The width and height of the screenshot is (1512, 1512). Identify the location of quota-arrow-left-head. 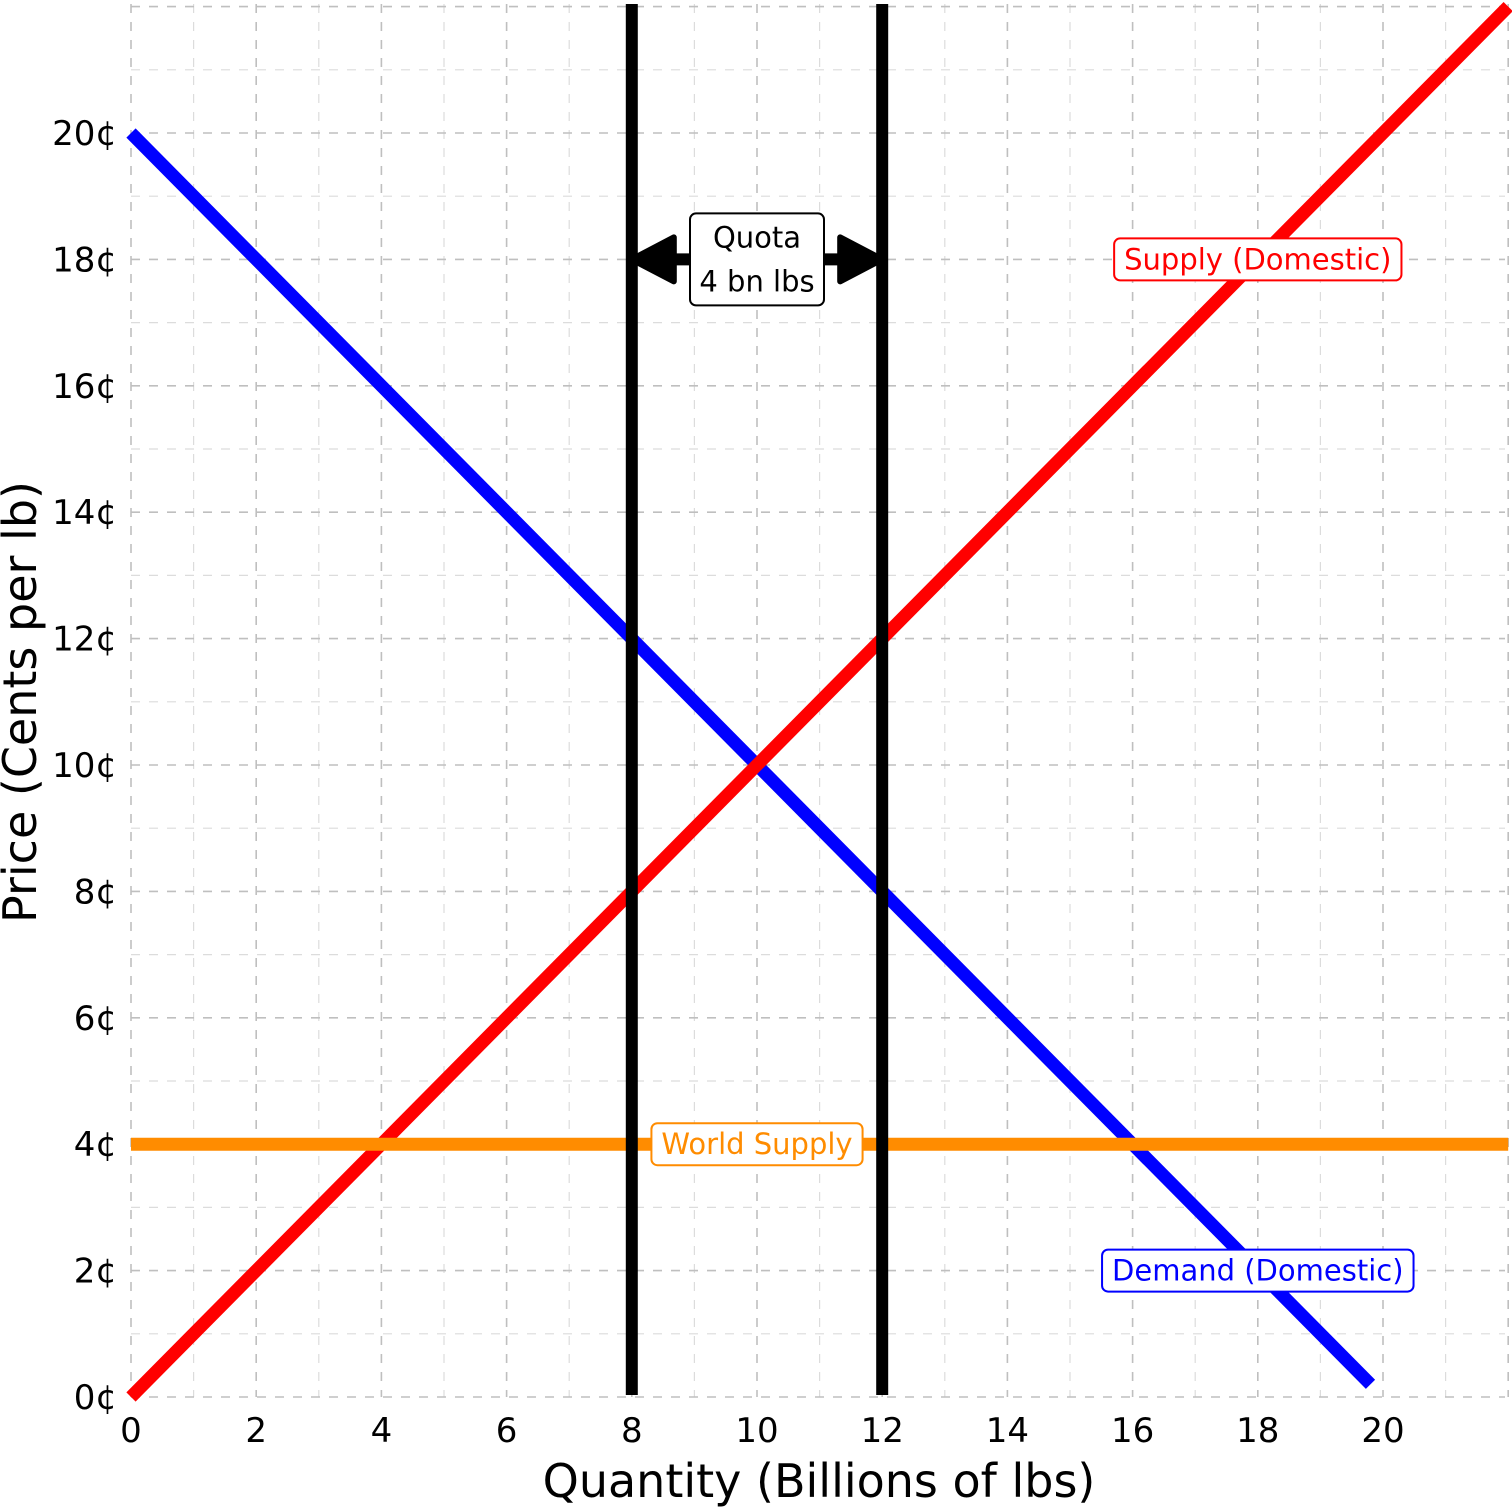
(652, 259).